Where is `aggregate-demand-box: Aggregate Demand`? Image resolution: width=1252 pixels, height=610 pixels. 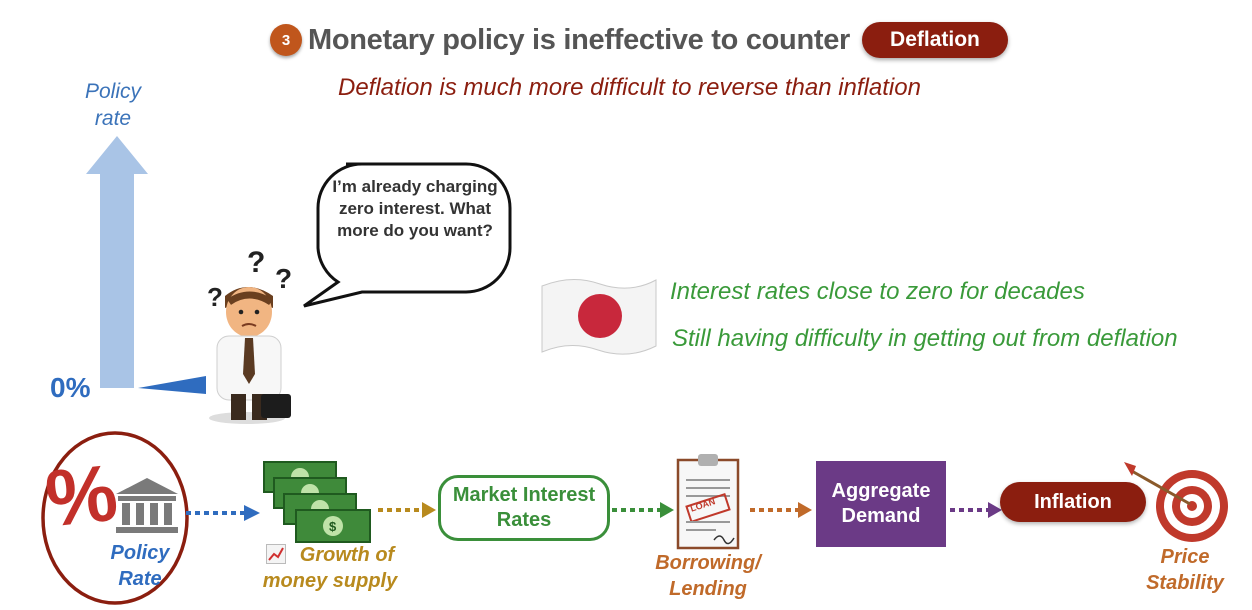
aggregate-demand-box: Aggregate Demand is located at coordinates (881, 504).